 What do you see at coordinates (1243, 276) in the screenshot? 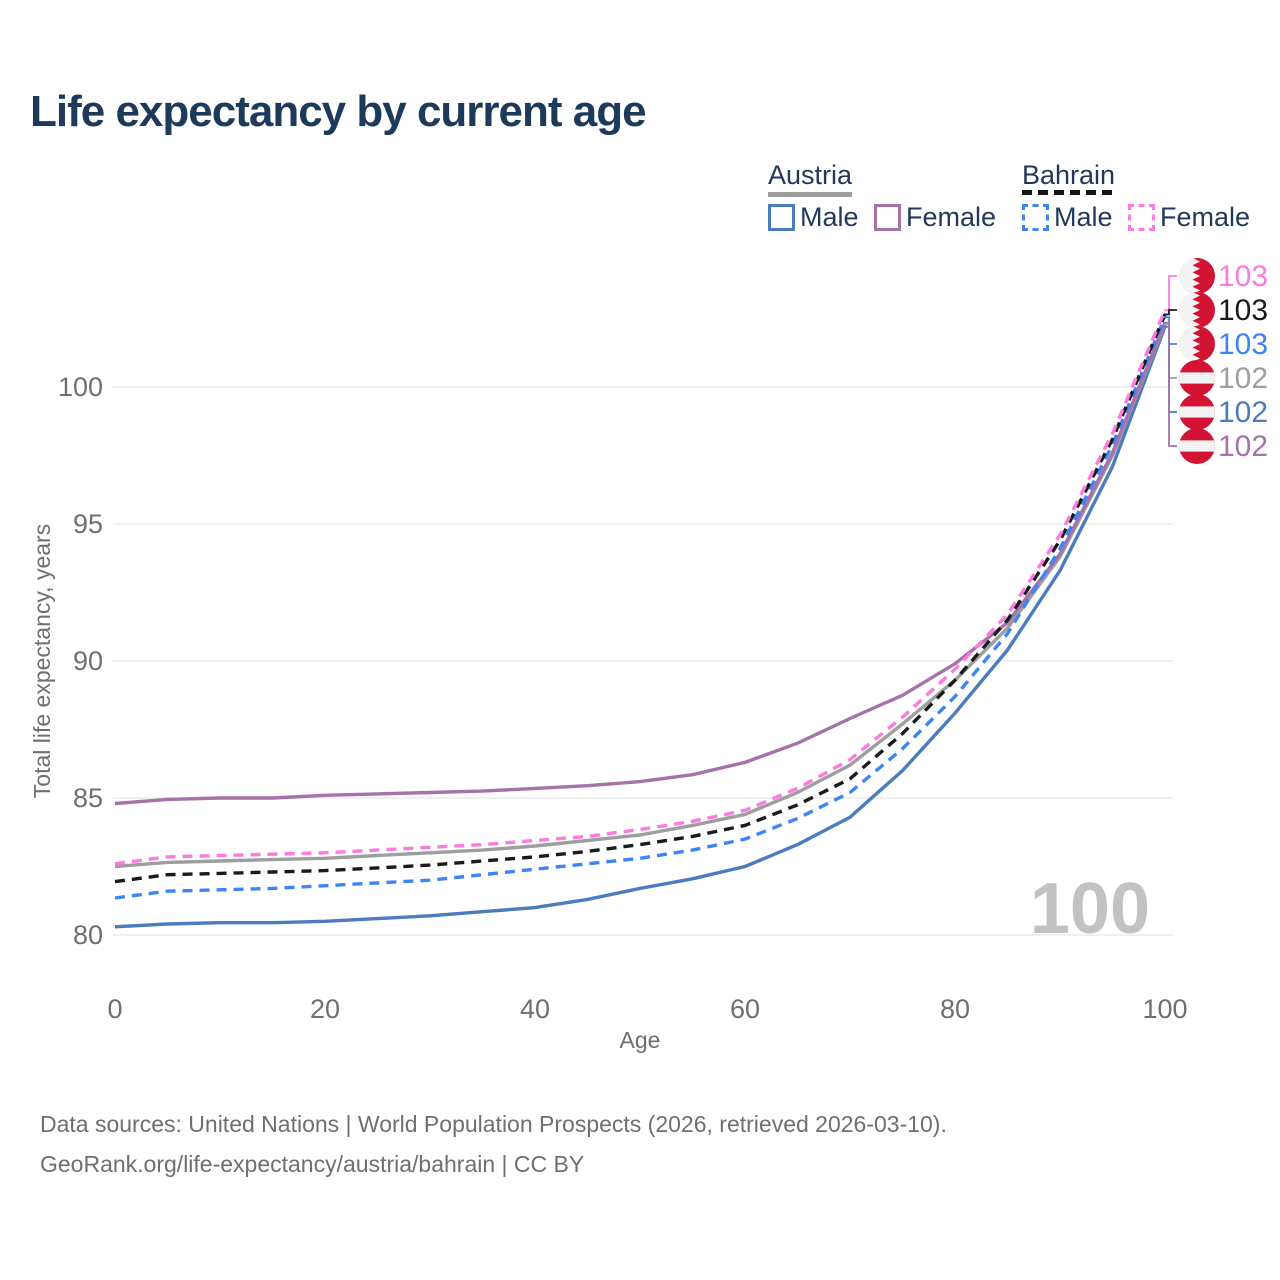
I see `callout-value-bahrain_female: 103` at bounding box center [1243, 276].